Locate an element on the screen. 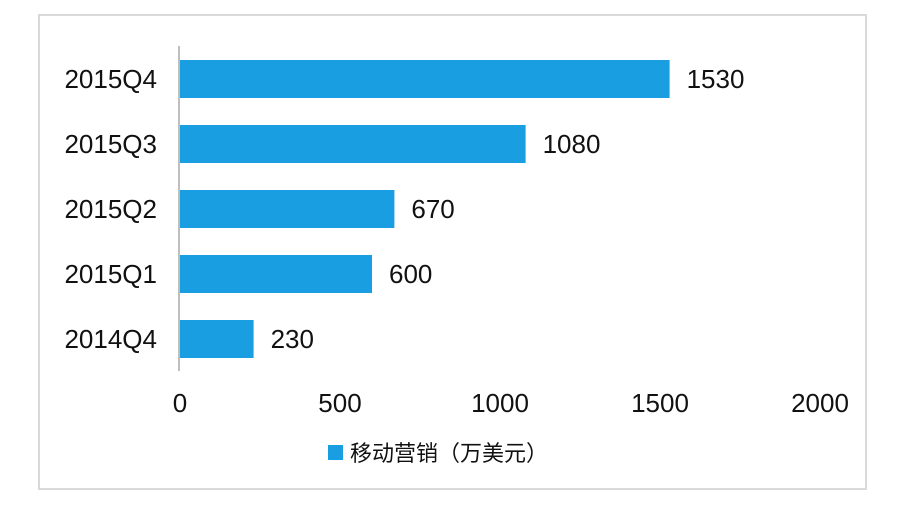 This screenshot has height=505, width=900. x-tick-label: 0 is located at coordinates (180, 403).